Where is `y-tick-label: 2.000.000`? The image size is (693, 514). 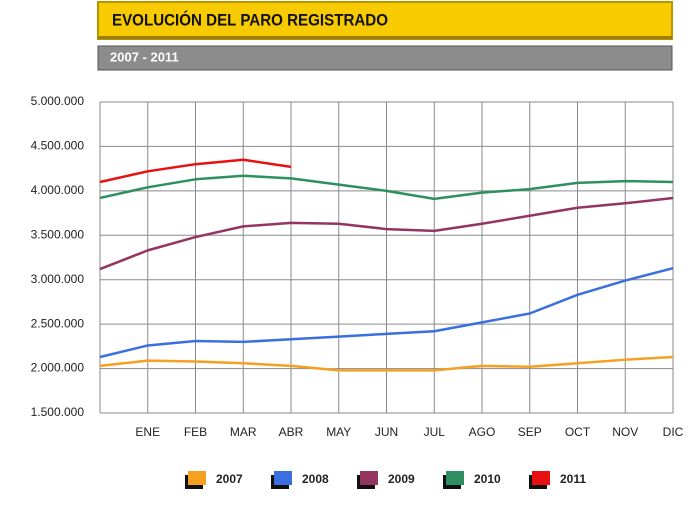
y-tick-label: 2.000.000 is located at coordinates (58, 368).